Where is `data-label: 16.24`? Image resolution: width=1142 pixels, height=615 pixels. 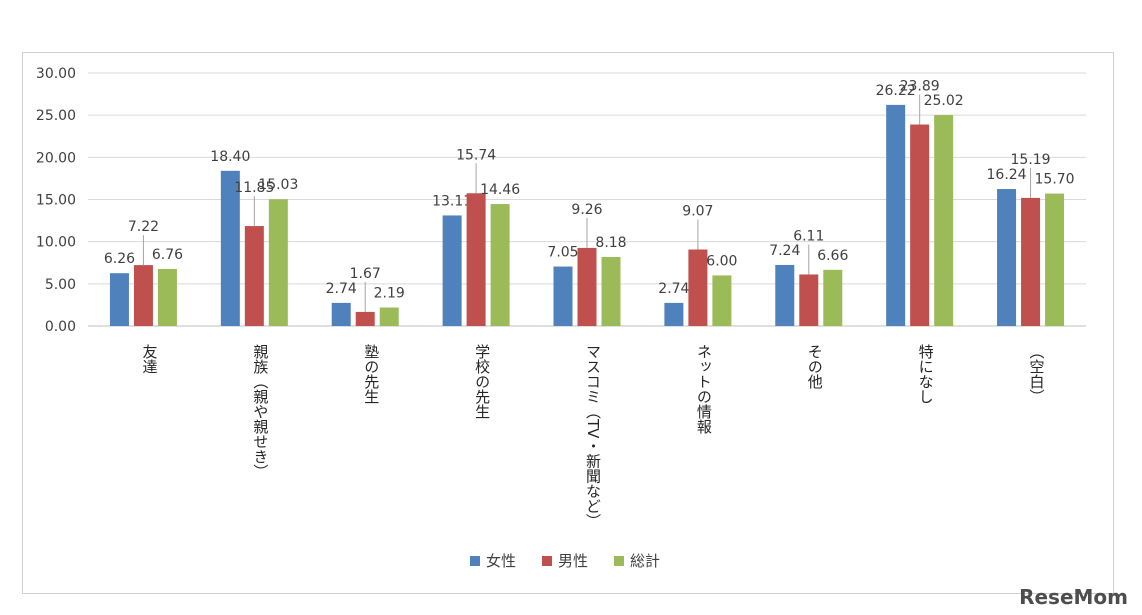
data-label: 16.24 is located at coordinates (1007, 175).